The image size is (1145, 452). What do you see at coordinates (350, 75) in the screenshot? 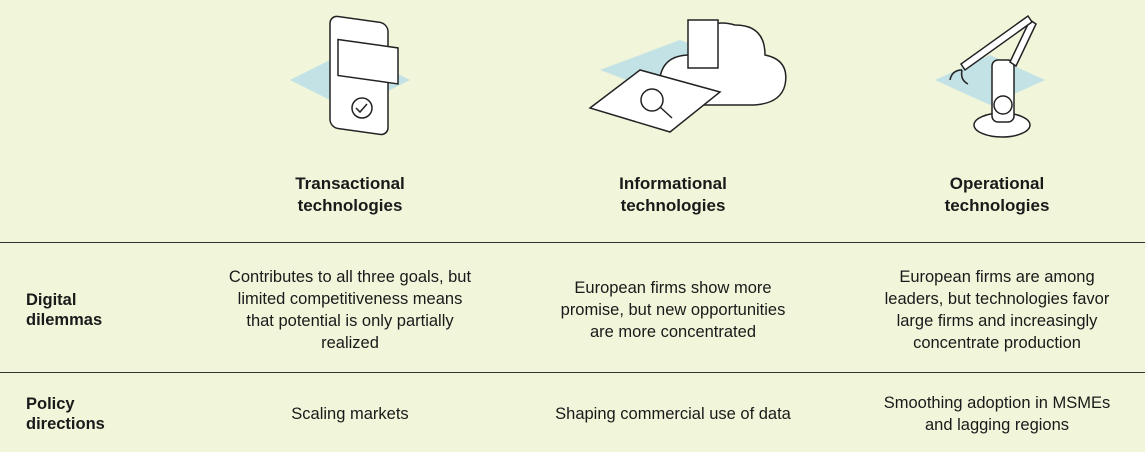
I see `transactional-icon` at bounding box center [350, 75].